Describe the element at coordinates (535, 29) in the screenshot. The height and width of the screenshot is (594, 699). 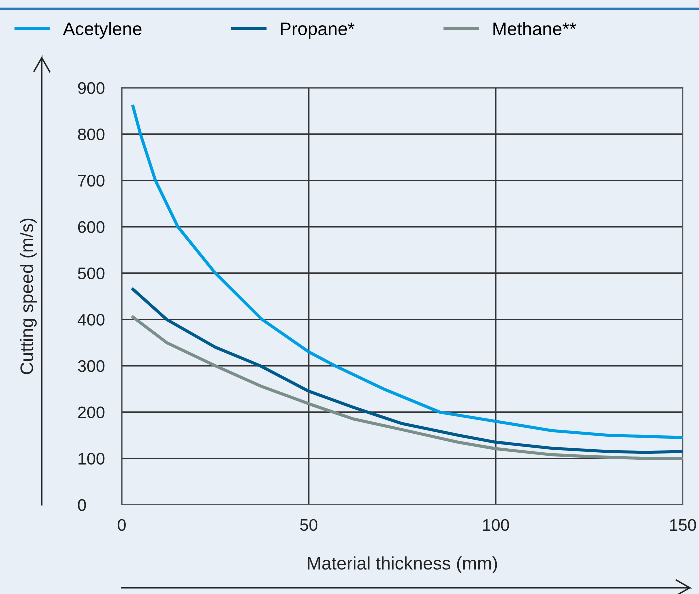
I see `legend-label: Methane**` at that location.